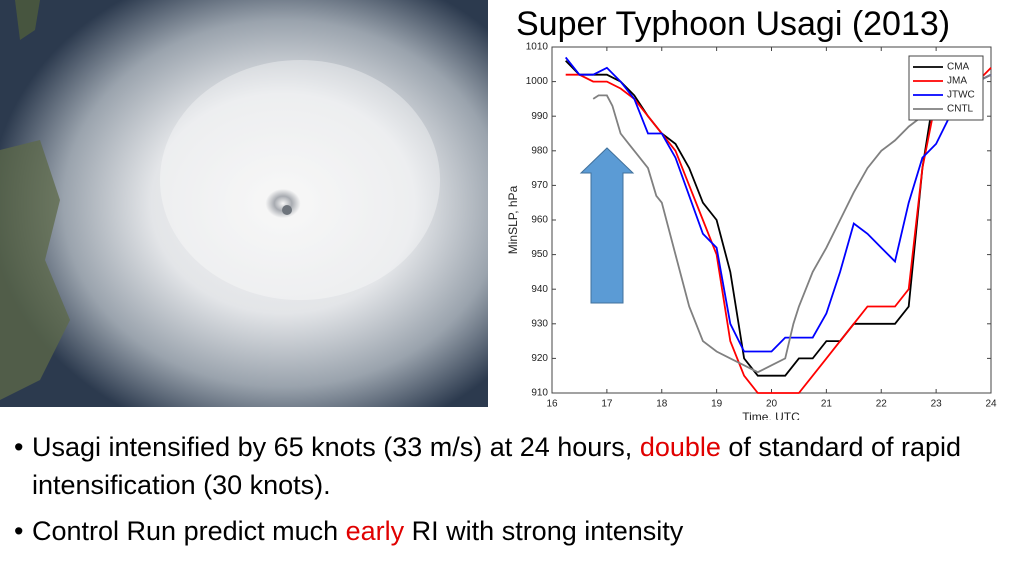  I want to click on highlight-text: early, so click(375, 531).